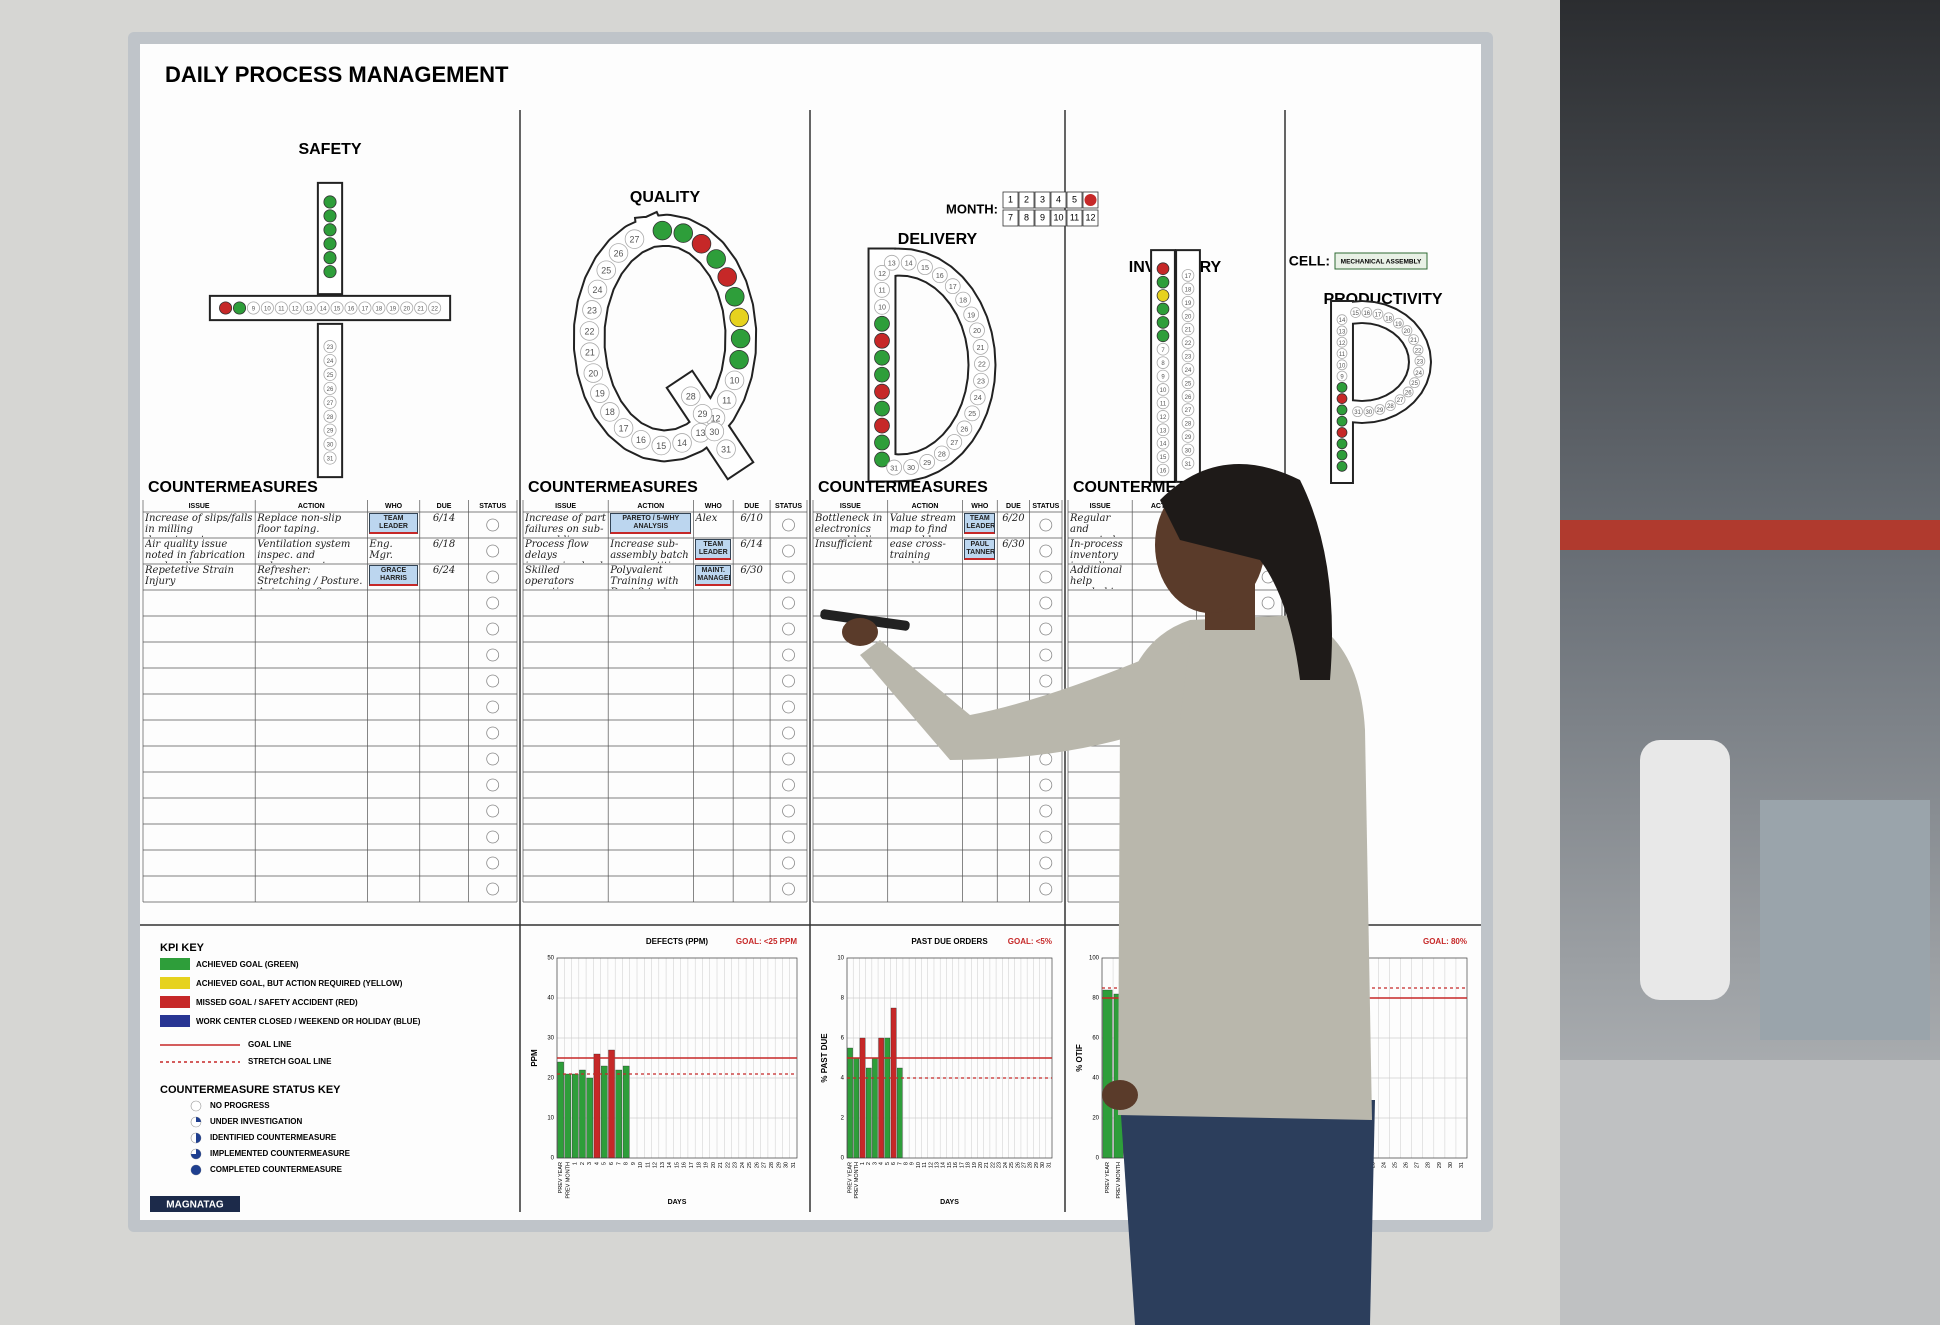 The image size is (1940, 1330). Describe the element at coordinates (311, 506) in the screenshot. I see `column-header: ACTION` at that location.